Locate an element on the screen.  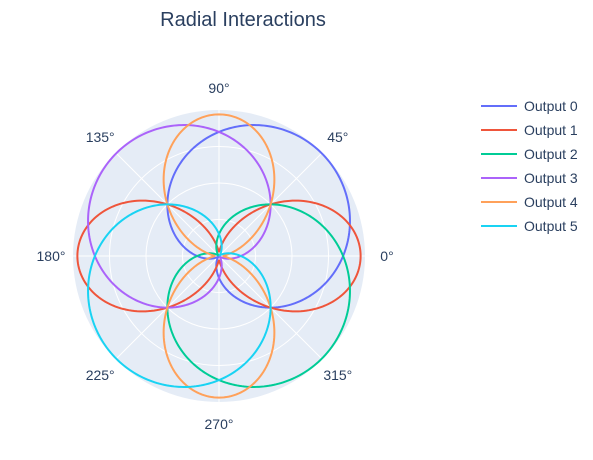
legend-label: Output 0 is located at coordinates (551, 106).